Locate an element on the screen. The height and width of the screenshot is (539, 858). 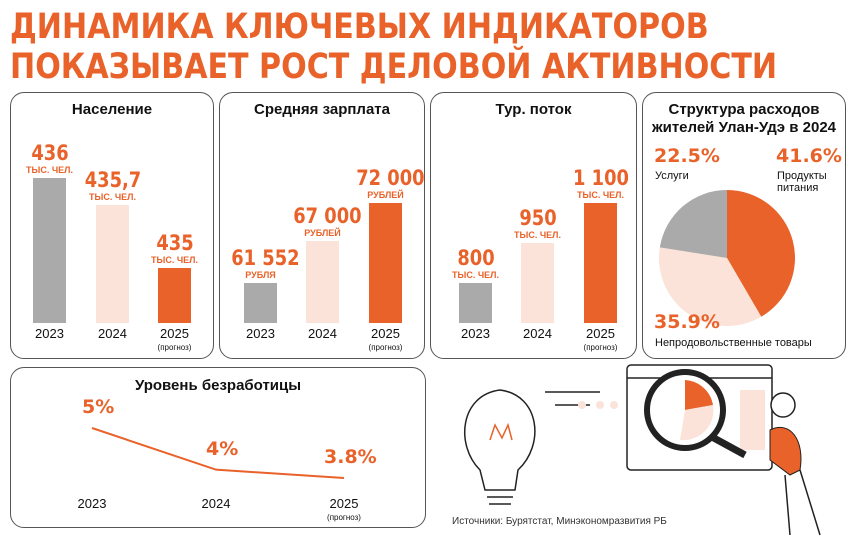
bar-value-label: 435 is located at coordinates (174, 243).